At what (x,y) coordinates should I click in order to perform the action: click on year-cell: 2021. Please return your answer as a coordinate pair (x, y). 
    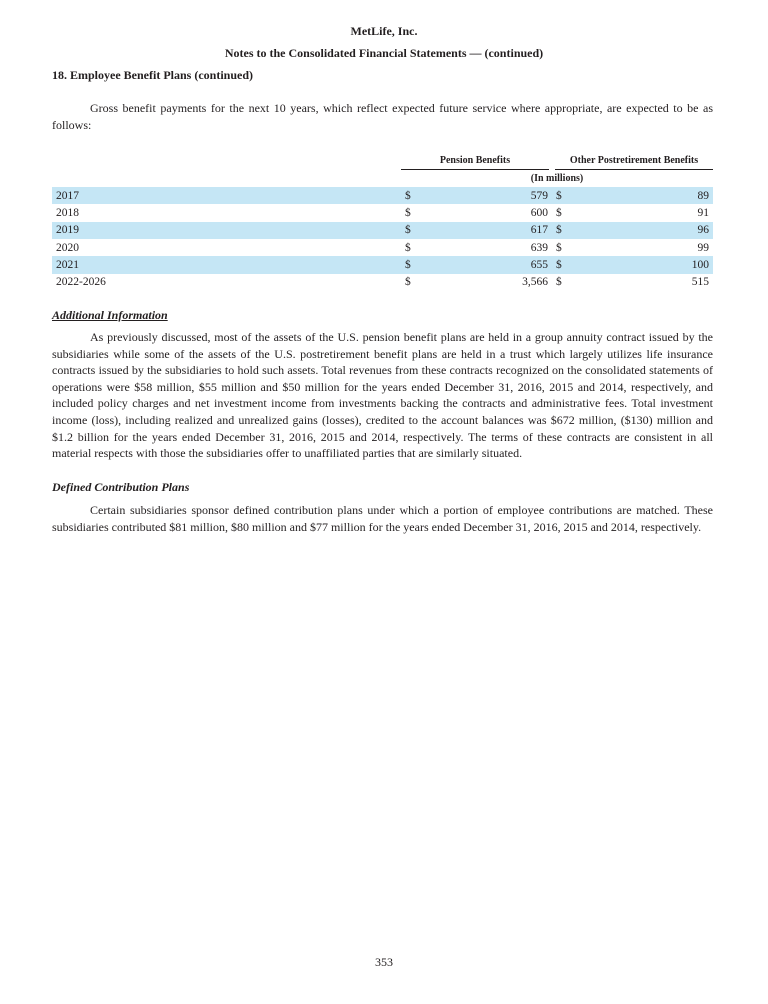
    Looking at the image, I should click on (226, 265).